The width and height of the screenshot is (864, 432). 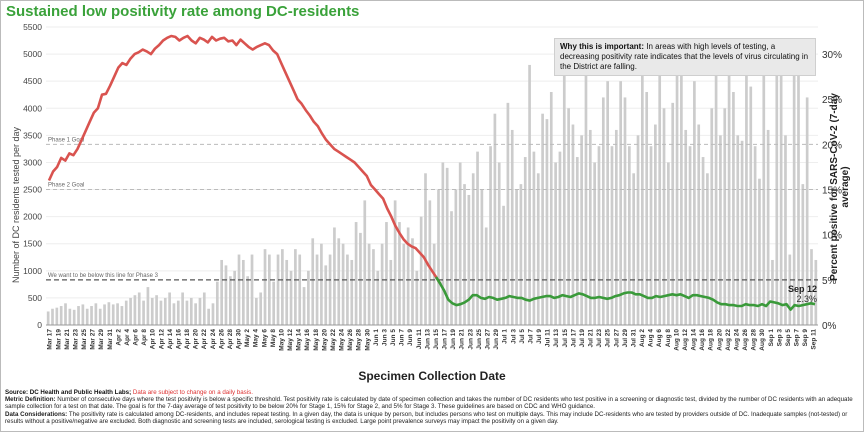 What do you see at coordinates (832, 145) in the screenshot?
I see `y-right-tick-label: 20%` at bounding box center [832, 145].